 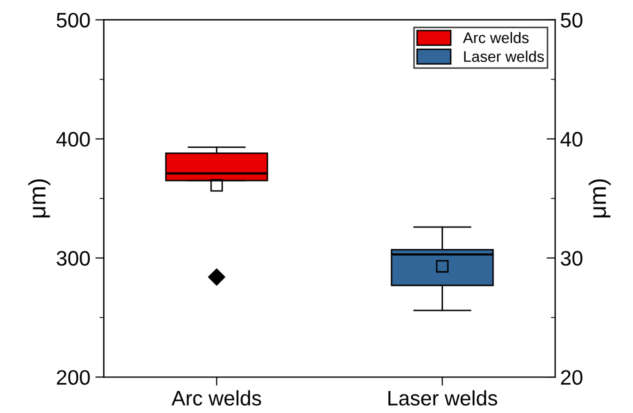 What do you see at coordinates (73, 139) in the screenshot?
I see `y-tick-label: 400` at bounding box center [73, 139].